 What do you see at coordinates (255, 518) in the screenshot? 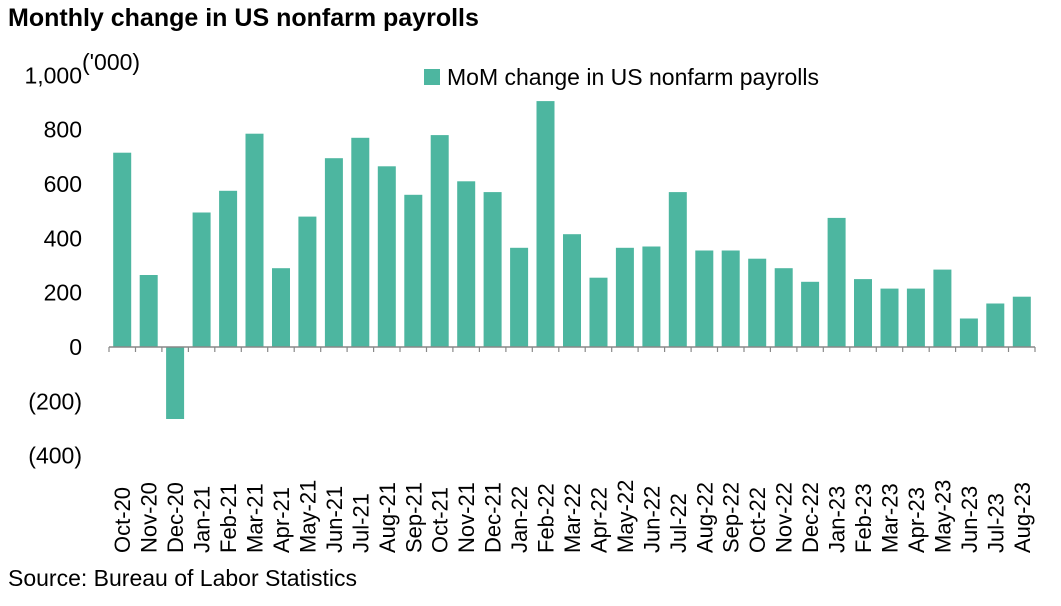
I see `x-tick-label: Mar-21` at bounding box center [255, 518].